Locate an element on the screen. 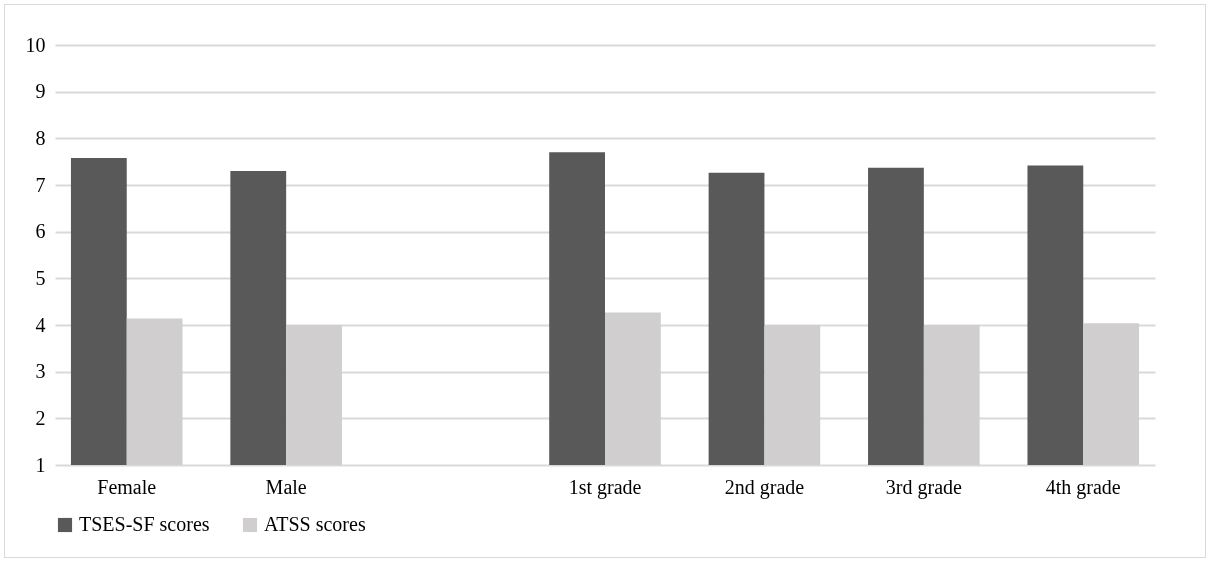 Image resolution: width=1212 pixels, height=564 pixels. legend-label: ATSS scores is located at coordinates (315, 524).